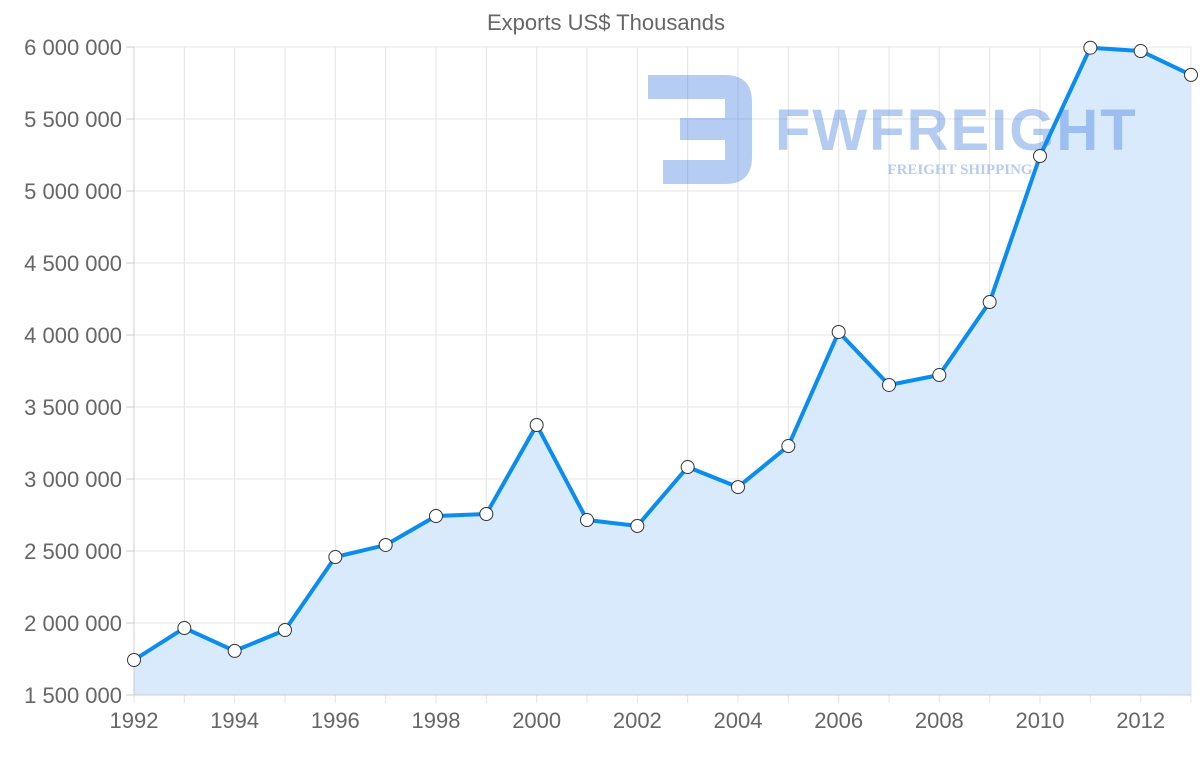 This screenshot has width=1200, height=763. I want to click on watermark-tagline-text: FREIGHT SHIPPING, so click(959, 170).